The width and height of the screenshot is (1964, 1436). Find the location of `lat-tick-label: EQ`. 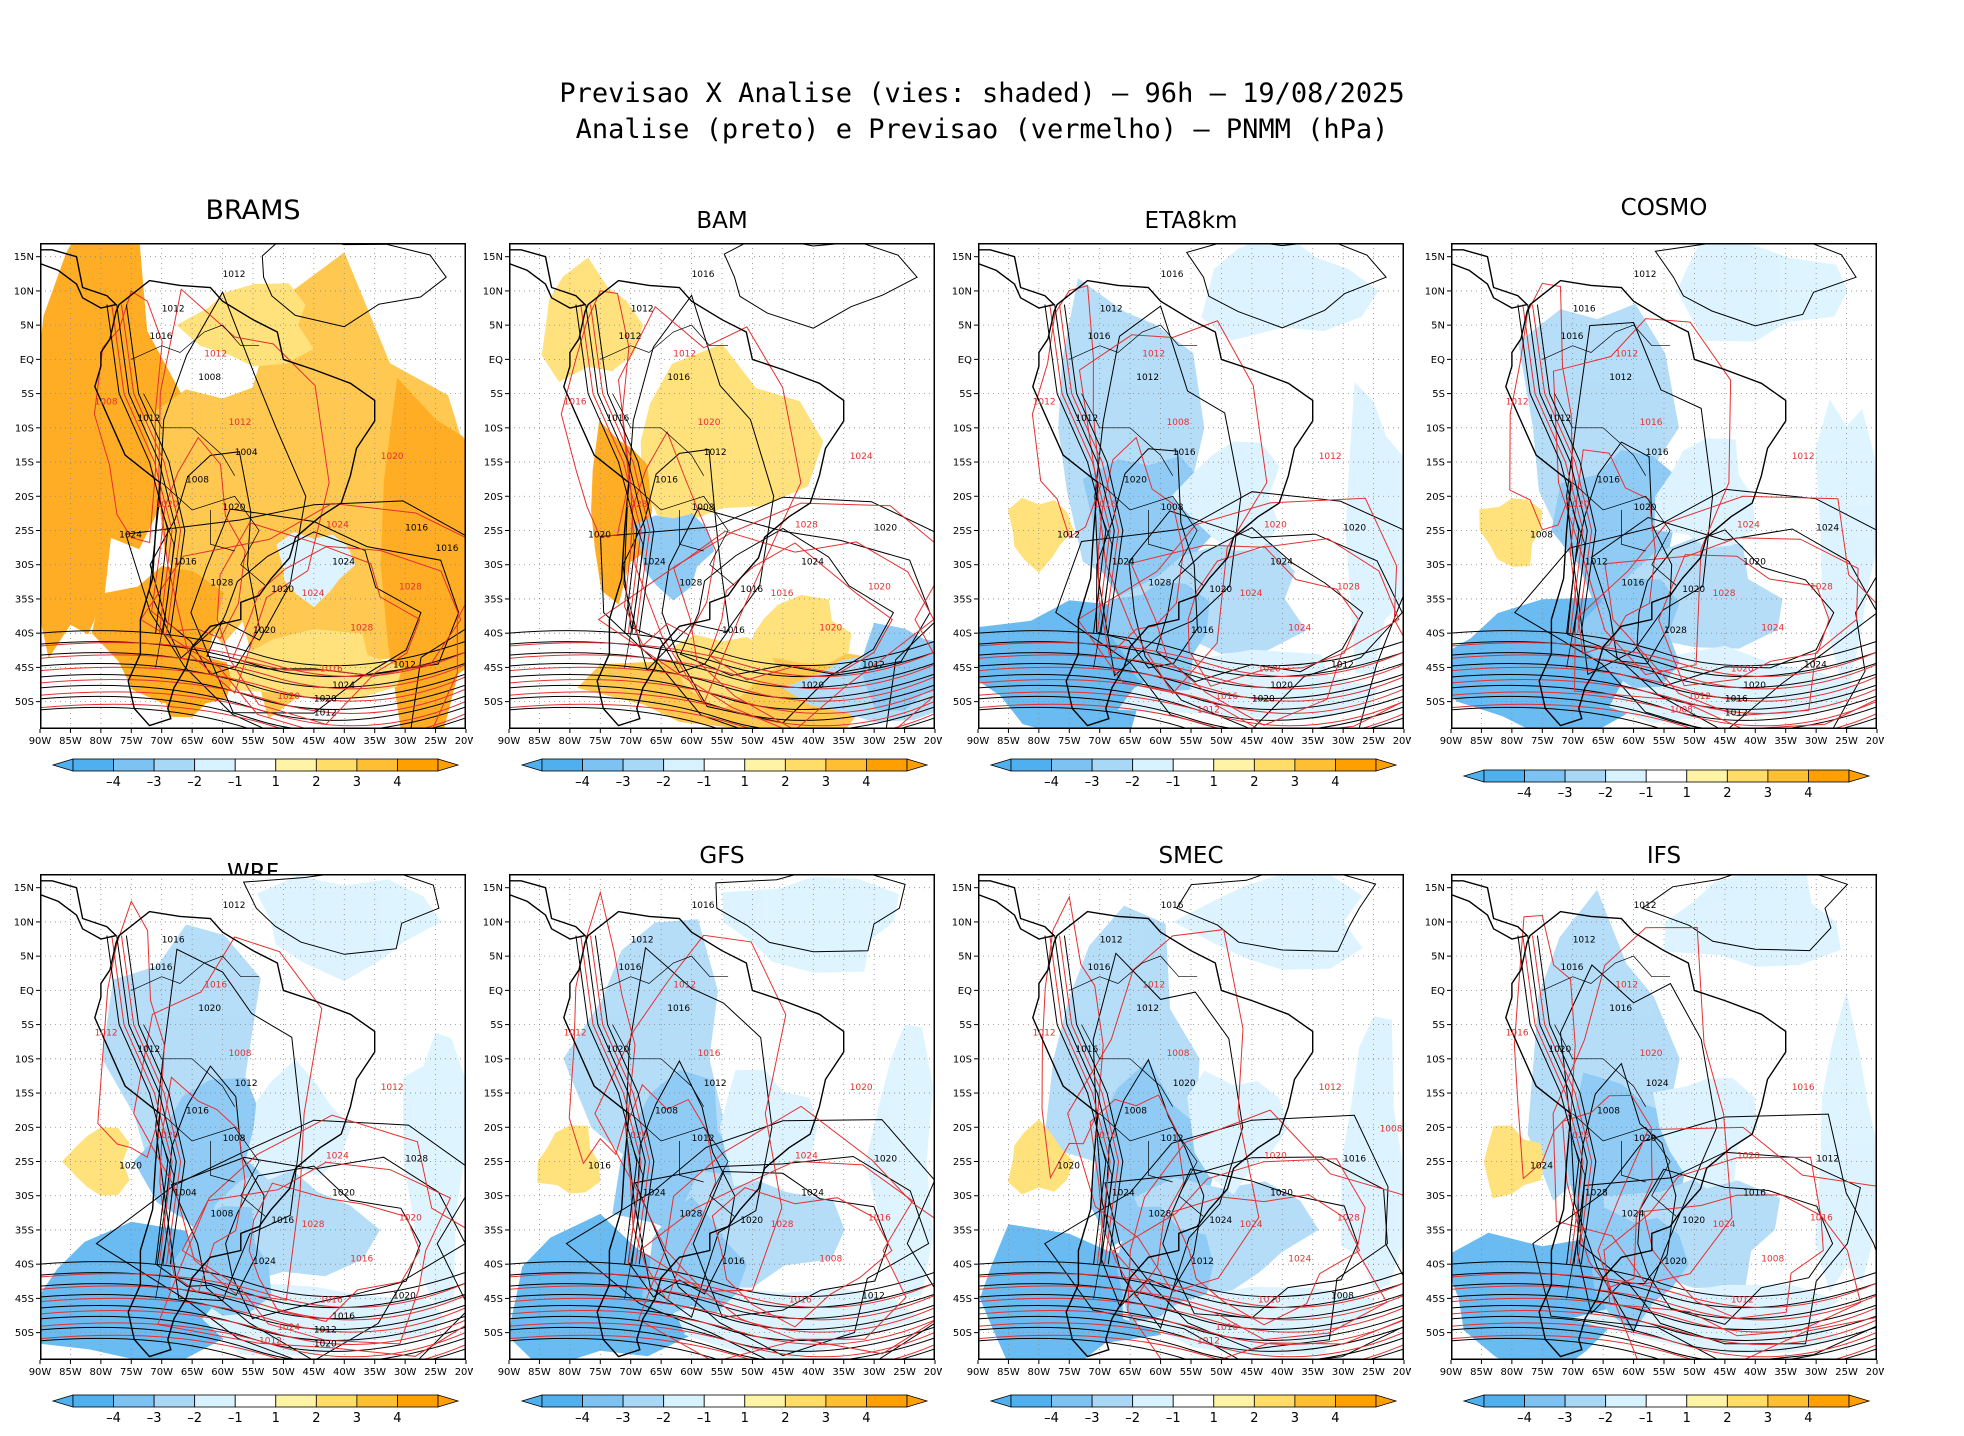

lat-tick-label: EQ is located at coordinates (965, 360).